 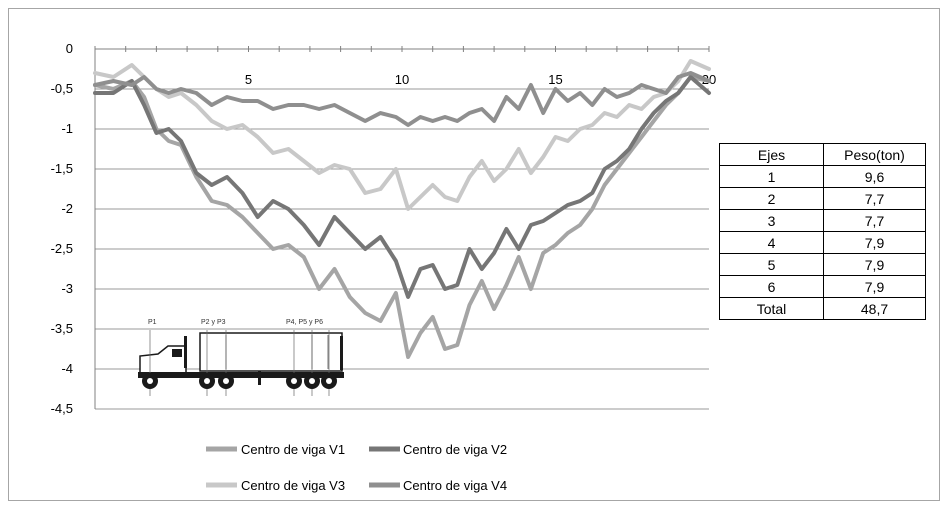 I want to click on table-row: 6 7,9, so click(x=822, y=286).